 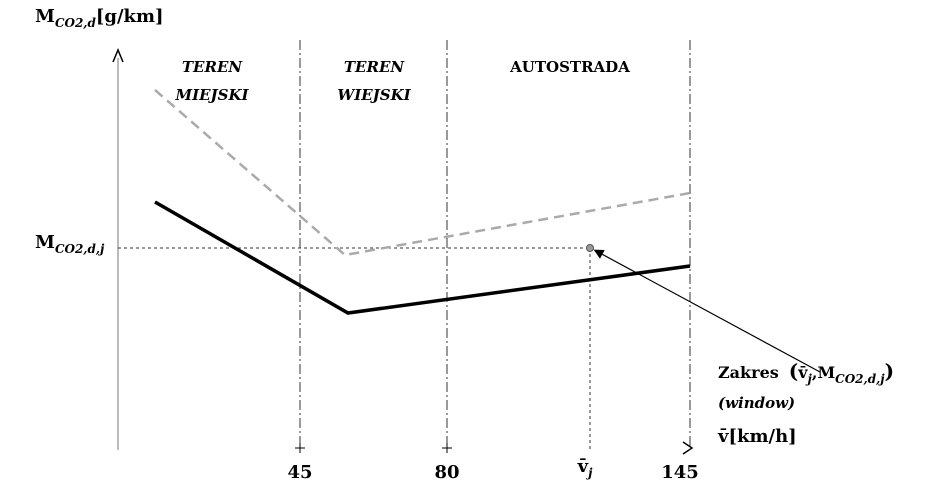 What do you see at coordinates (422, 257) in the screenshot?
I see `lower-curve` at bounding box center [422, 257].